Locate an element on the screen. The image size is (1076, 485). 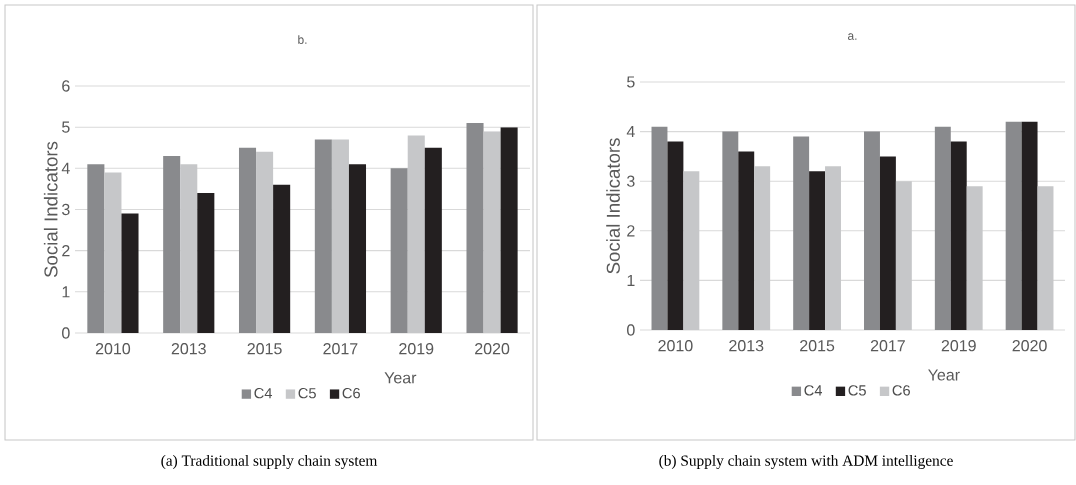
chart-title: a. is located at coordinates (852, 36).